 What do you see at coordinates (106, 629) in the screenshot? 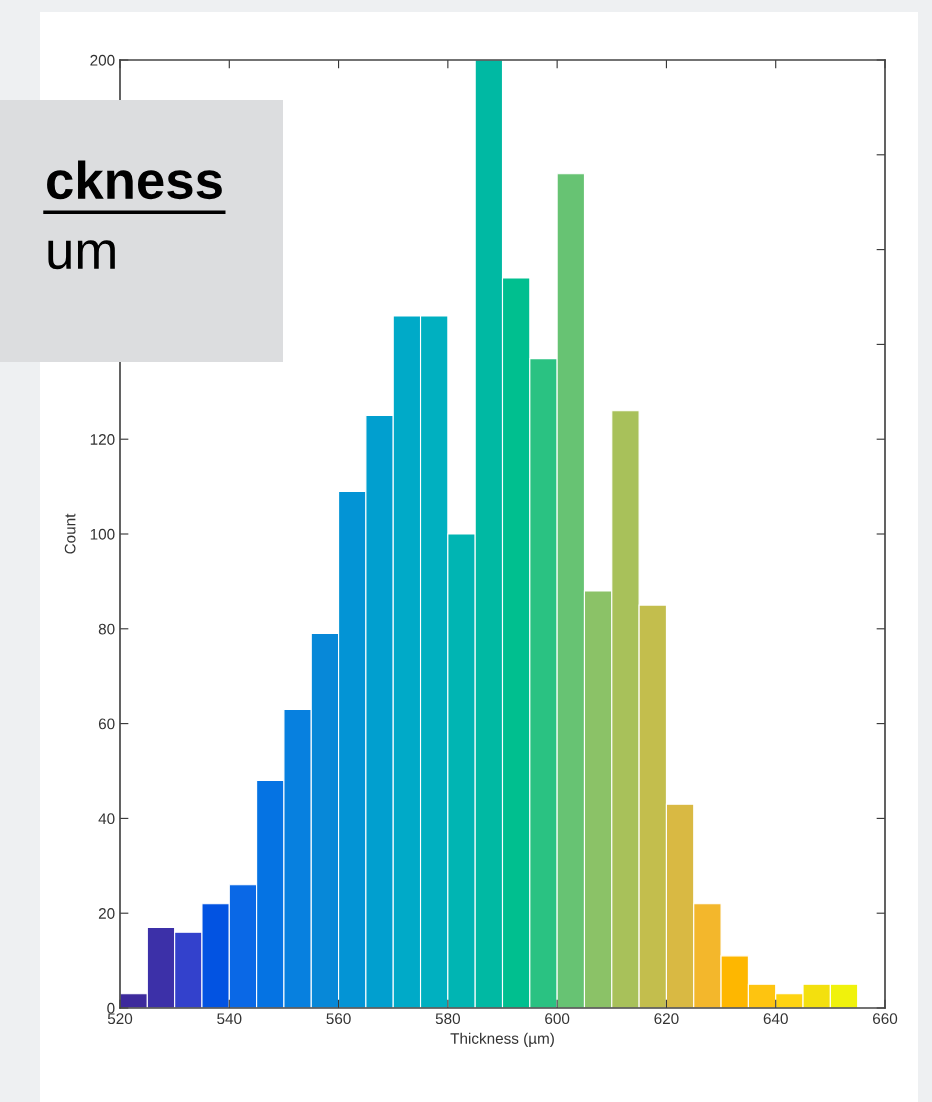
I see `y-tick-label: 80` at bounding box center [106, 629].